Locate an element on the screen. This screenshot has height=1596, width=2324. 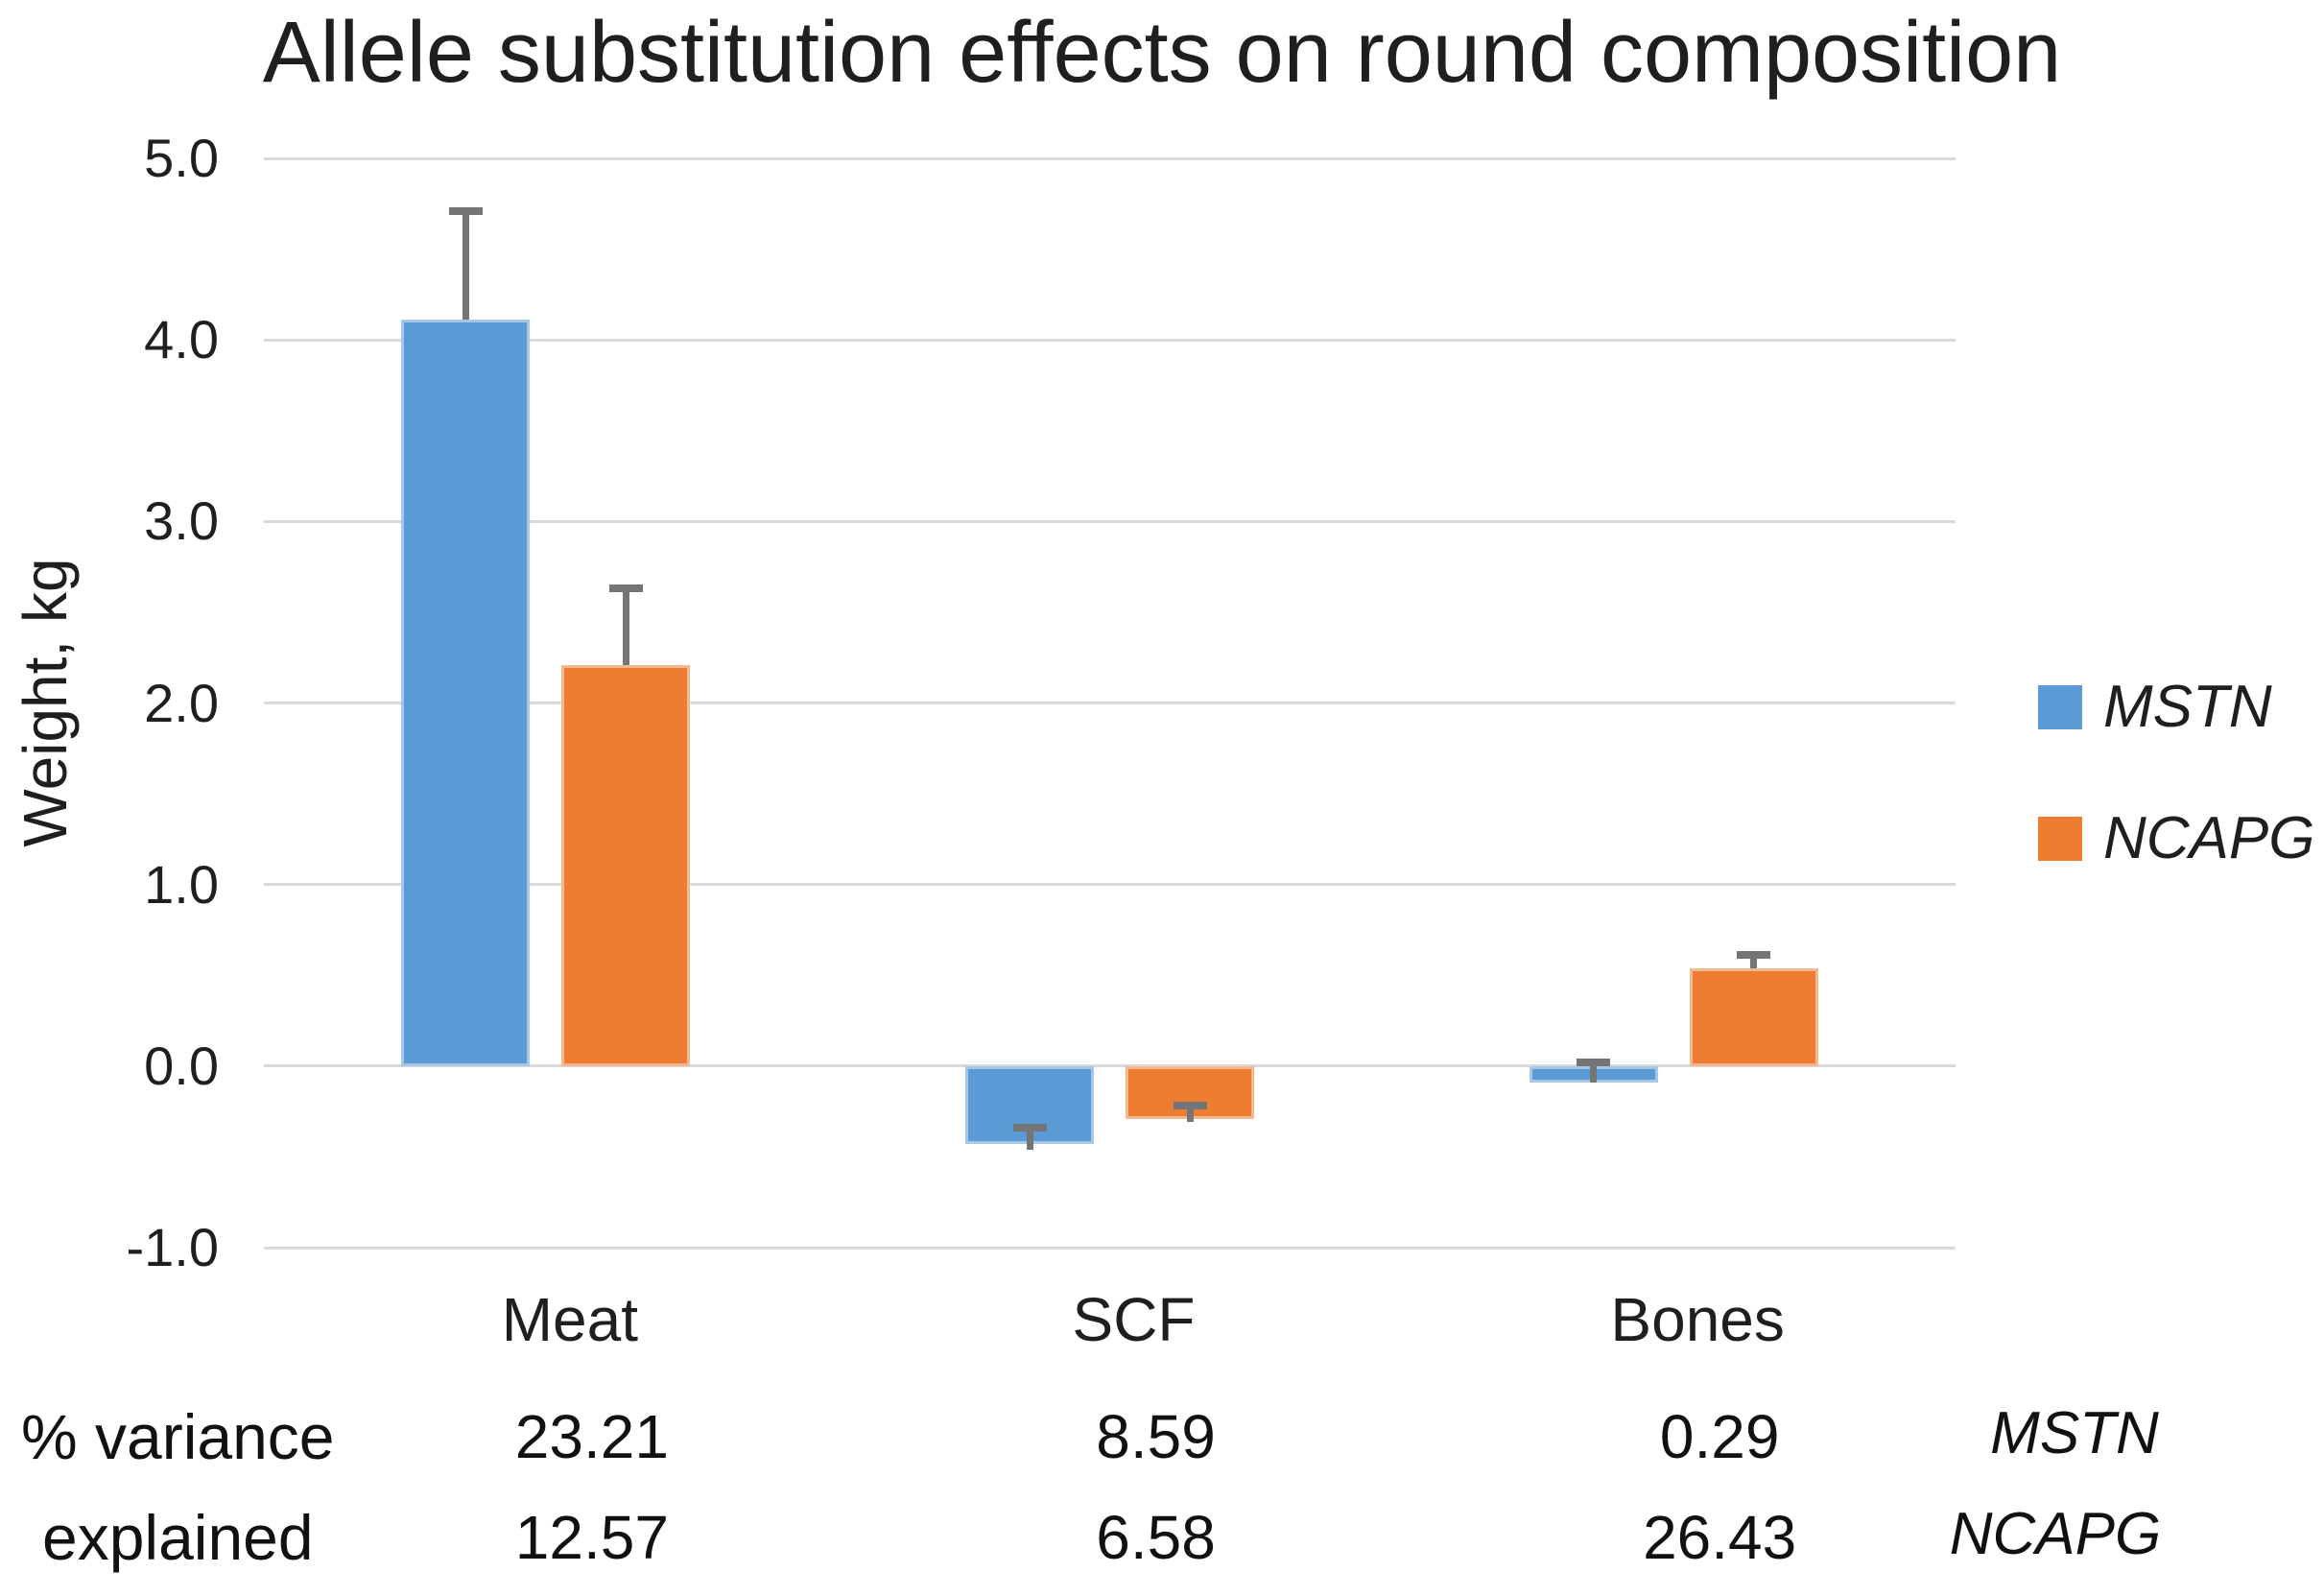
error-bar-cap-ncapg-bones is located at coordinates (1754, 955).